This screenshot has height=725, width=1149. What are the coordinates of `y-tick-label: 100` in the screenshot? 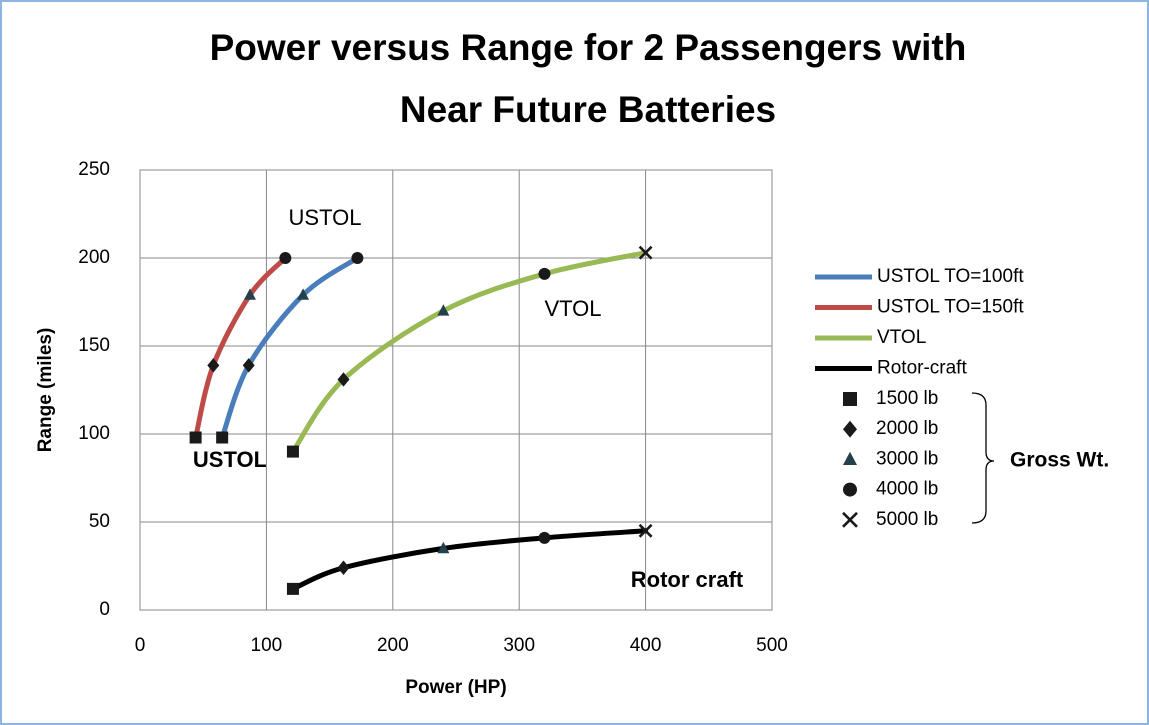 It's located at (94, 433).